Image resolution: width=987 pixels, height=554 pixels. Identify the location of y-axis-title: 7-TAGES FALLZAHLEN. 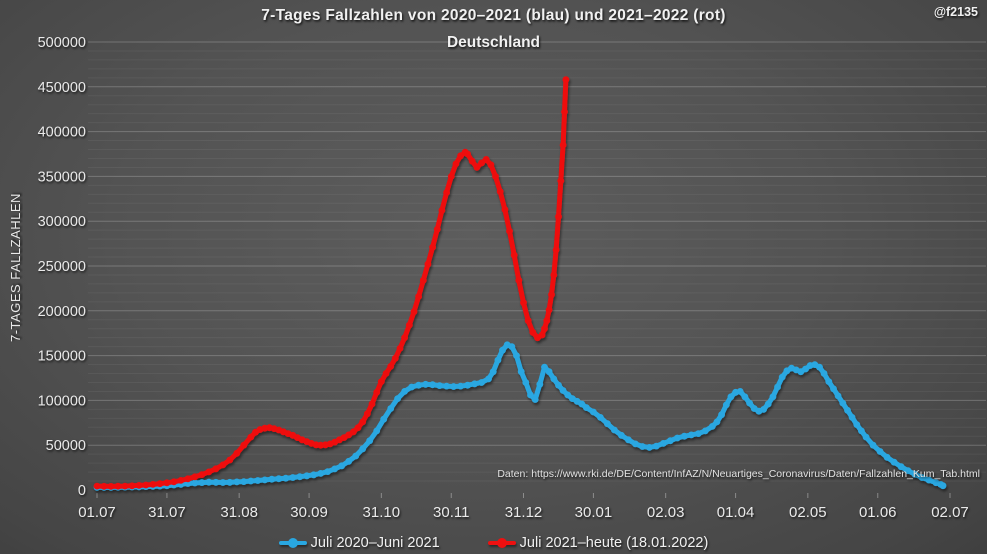
(15, 268).